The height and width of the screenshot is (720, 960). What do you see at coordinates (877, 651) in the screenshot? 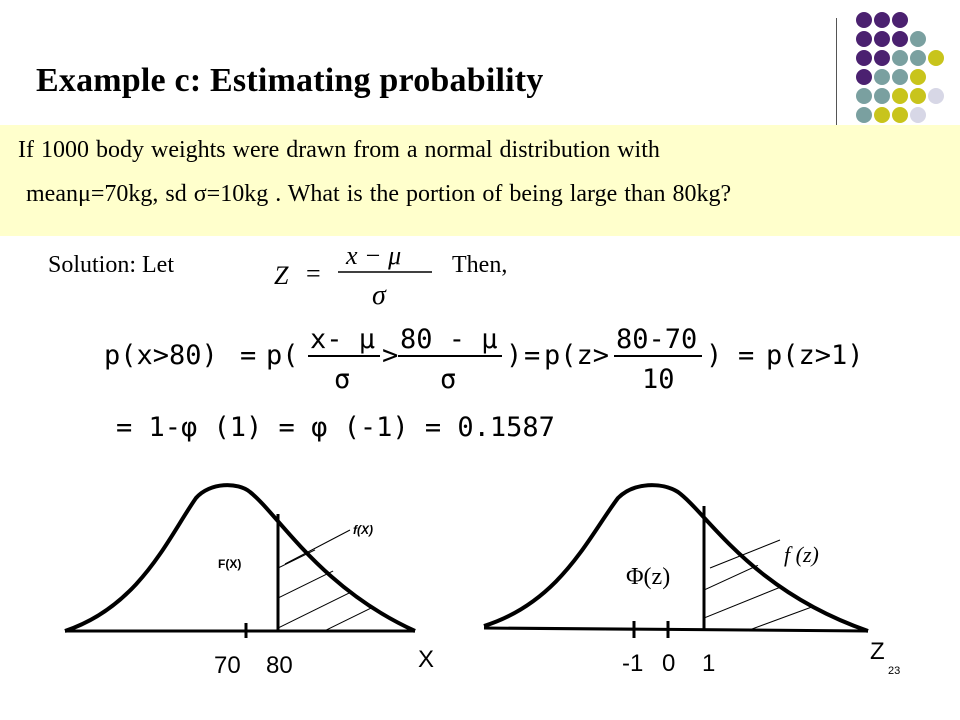
I see `right-axis-label: Z` at bounding box center [877, 651].